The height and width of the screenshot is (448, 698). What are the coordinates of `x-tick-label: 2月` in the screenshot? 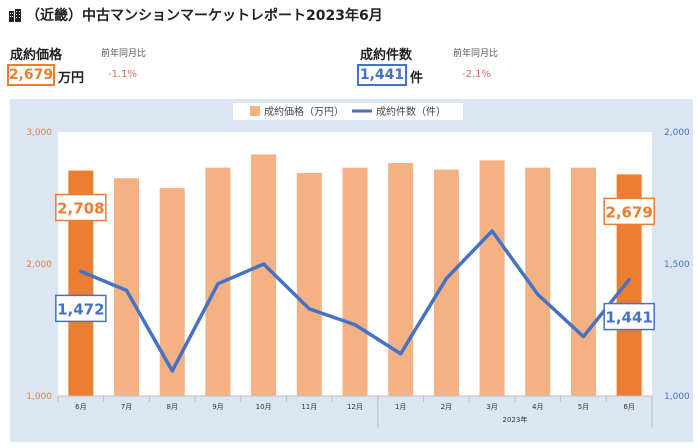 It's located at (446, 407).